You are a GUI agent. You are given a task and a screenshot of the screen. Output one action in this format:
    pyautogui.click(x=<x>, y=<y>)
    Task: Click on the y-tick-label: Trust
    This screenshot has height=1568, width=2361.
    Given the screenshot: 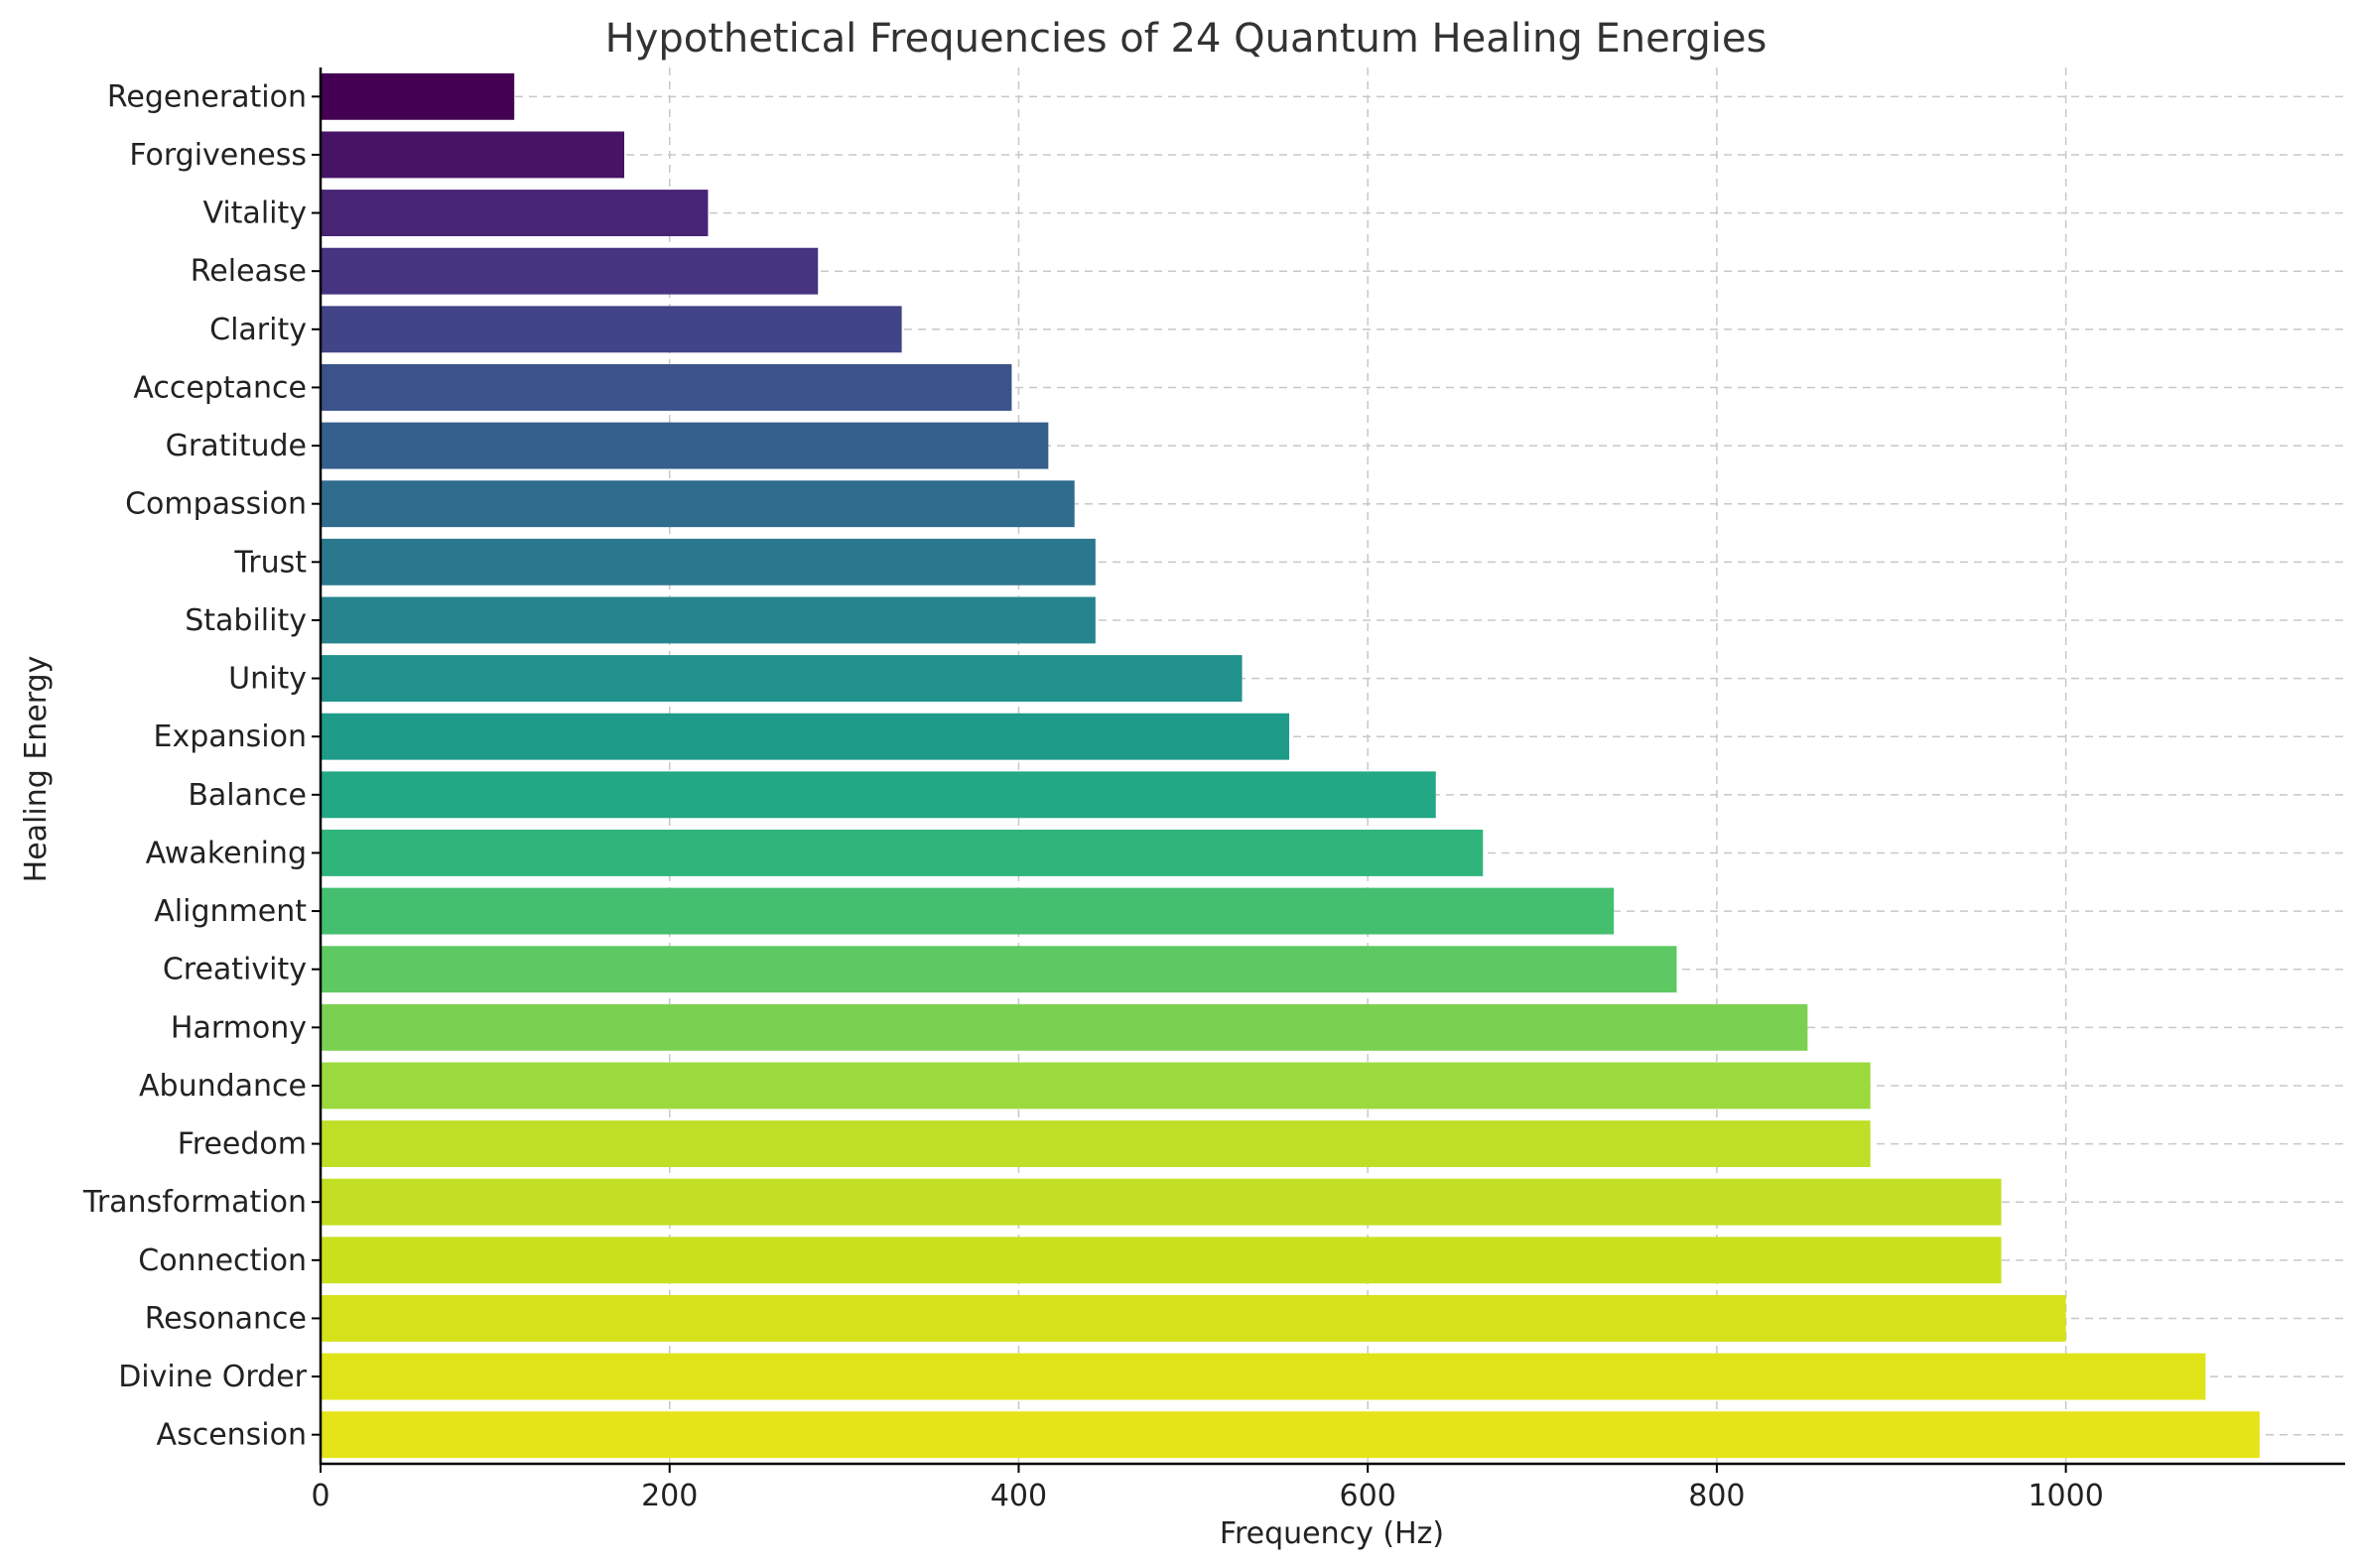 What is the action you would take?
    pyautogui.click(x=270, y=562)
    